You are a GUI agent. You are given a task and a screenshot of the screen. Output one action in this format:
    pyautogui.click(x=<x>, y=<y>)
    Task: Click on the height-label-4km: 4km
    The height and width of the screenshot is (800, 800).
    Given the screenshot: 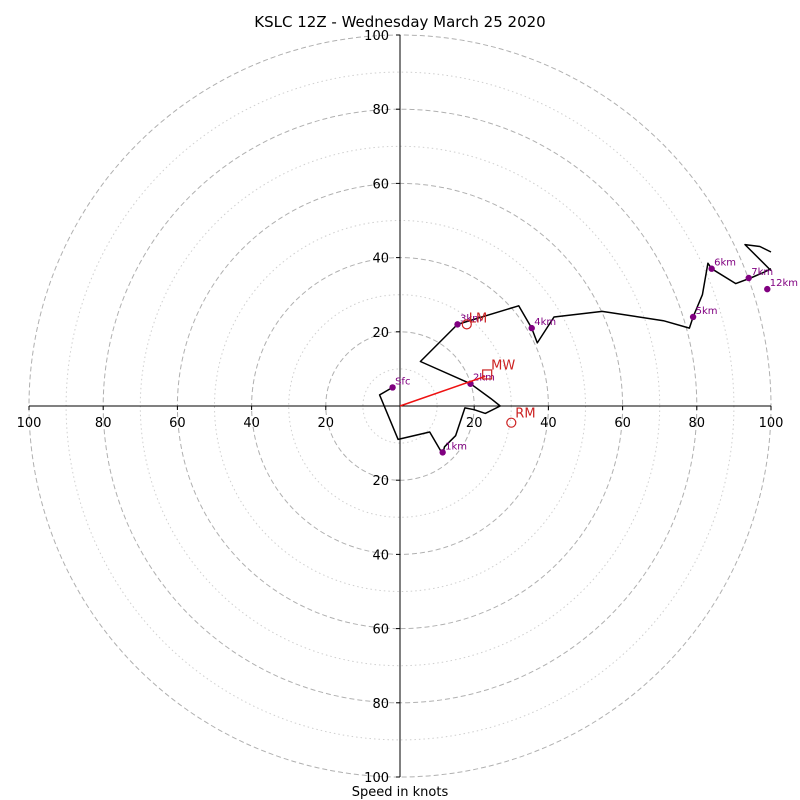 What is the action you would take?
    pyautogui.click(x=545, y=322)
    